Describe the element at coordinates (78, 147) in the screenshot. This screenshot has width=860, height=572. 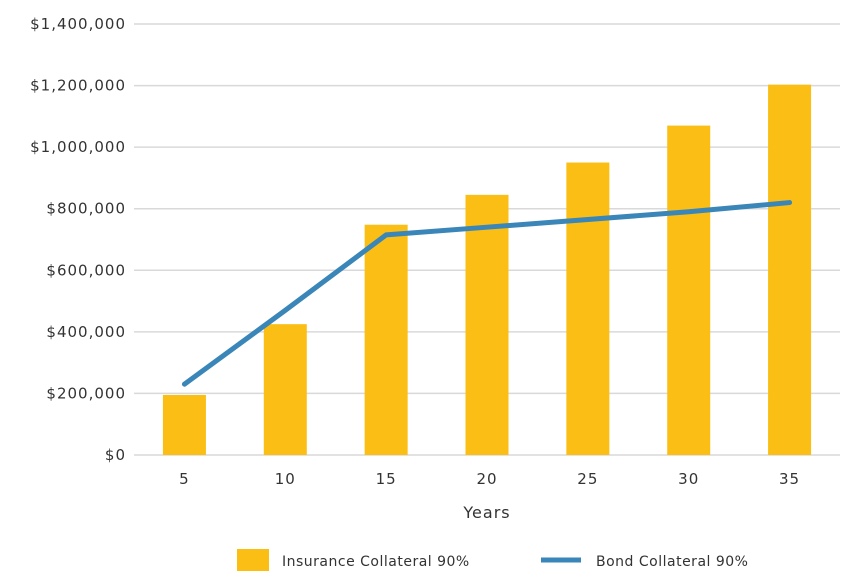
I see `y-tick-label: $1,000,000` at that location.